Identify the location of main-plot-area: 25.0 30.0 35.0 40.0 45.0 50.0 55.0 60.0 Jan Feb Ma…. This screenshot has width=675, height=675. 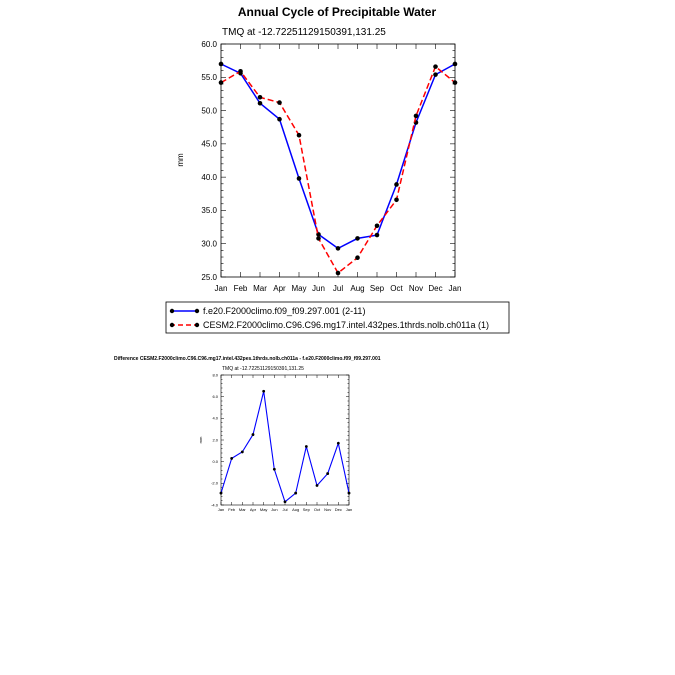
(331, 166).